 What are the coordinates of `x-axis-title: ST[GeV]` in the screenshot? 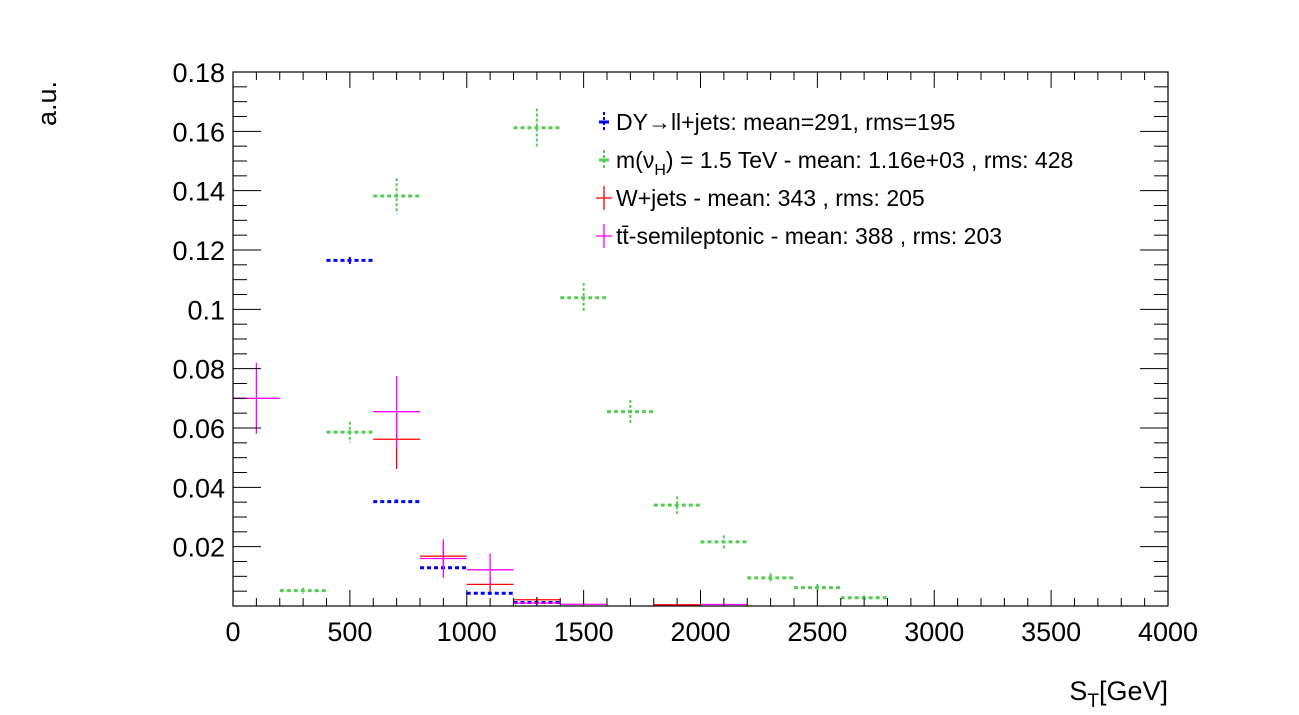 It's located at (1118, 694).